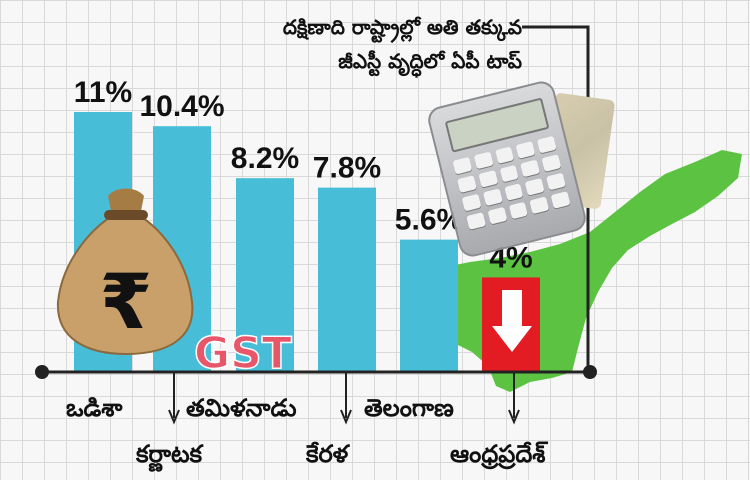 This screenshot has width=750, height=480. Describe the element at coordinates (499, 455) in the screenshot. I see `category-label: ఆంధ్రప్రదేశ్` at that location.